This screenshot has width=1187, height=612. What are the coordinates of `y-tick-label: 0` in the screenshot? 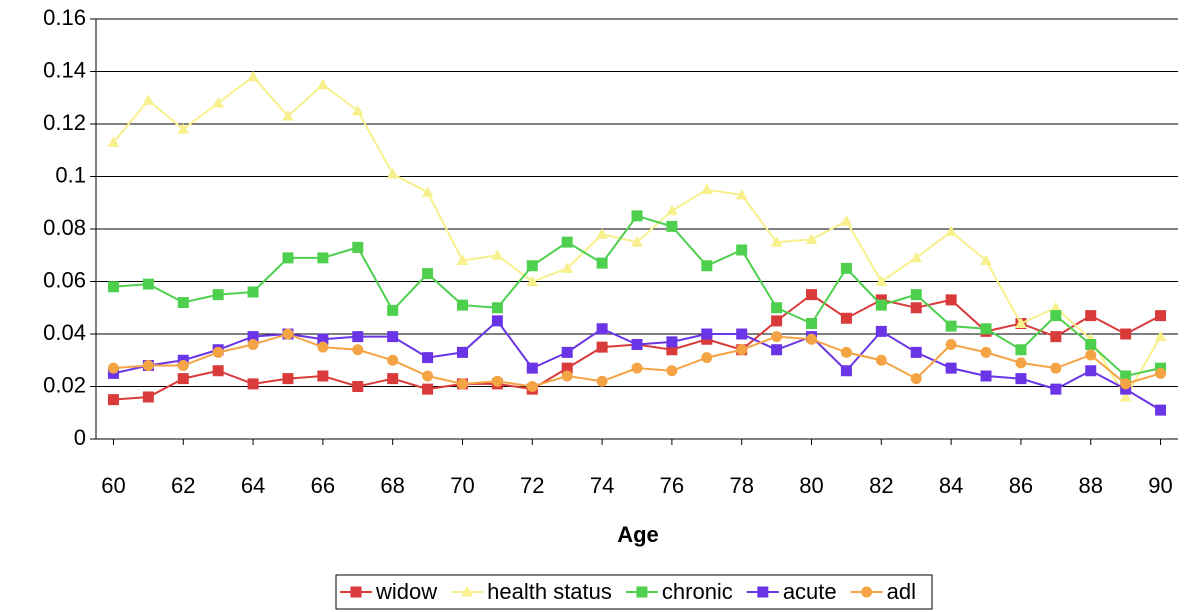 It's located at (80, 437).